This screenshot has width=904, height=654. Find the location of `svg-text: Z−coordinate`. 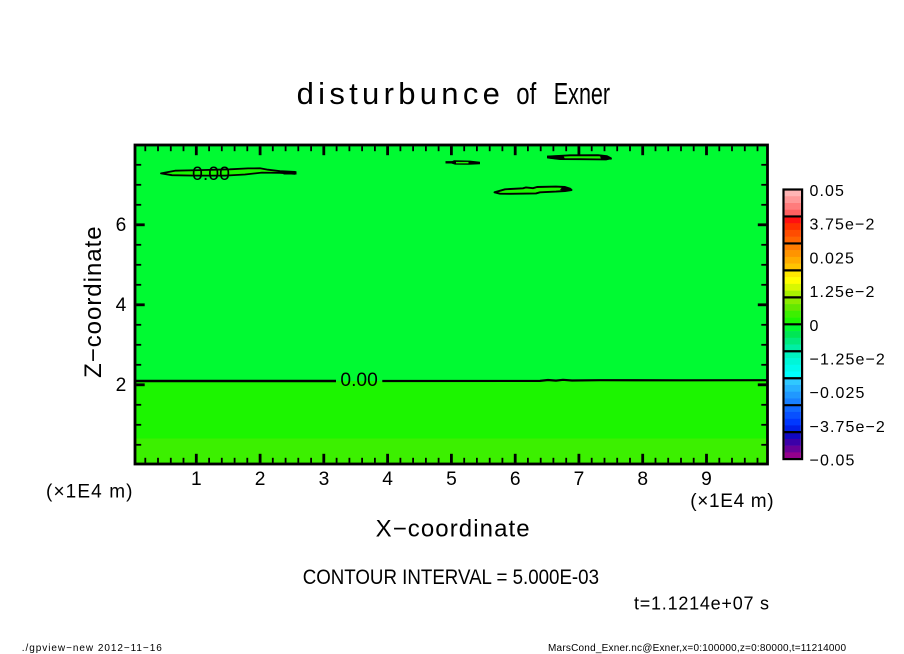

svg-text: Z−coordinate is located at coordinates (93, 302).